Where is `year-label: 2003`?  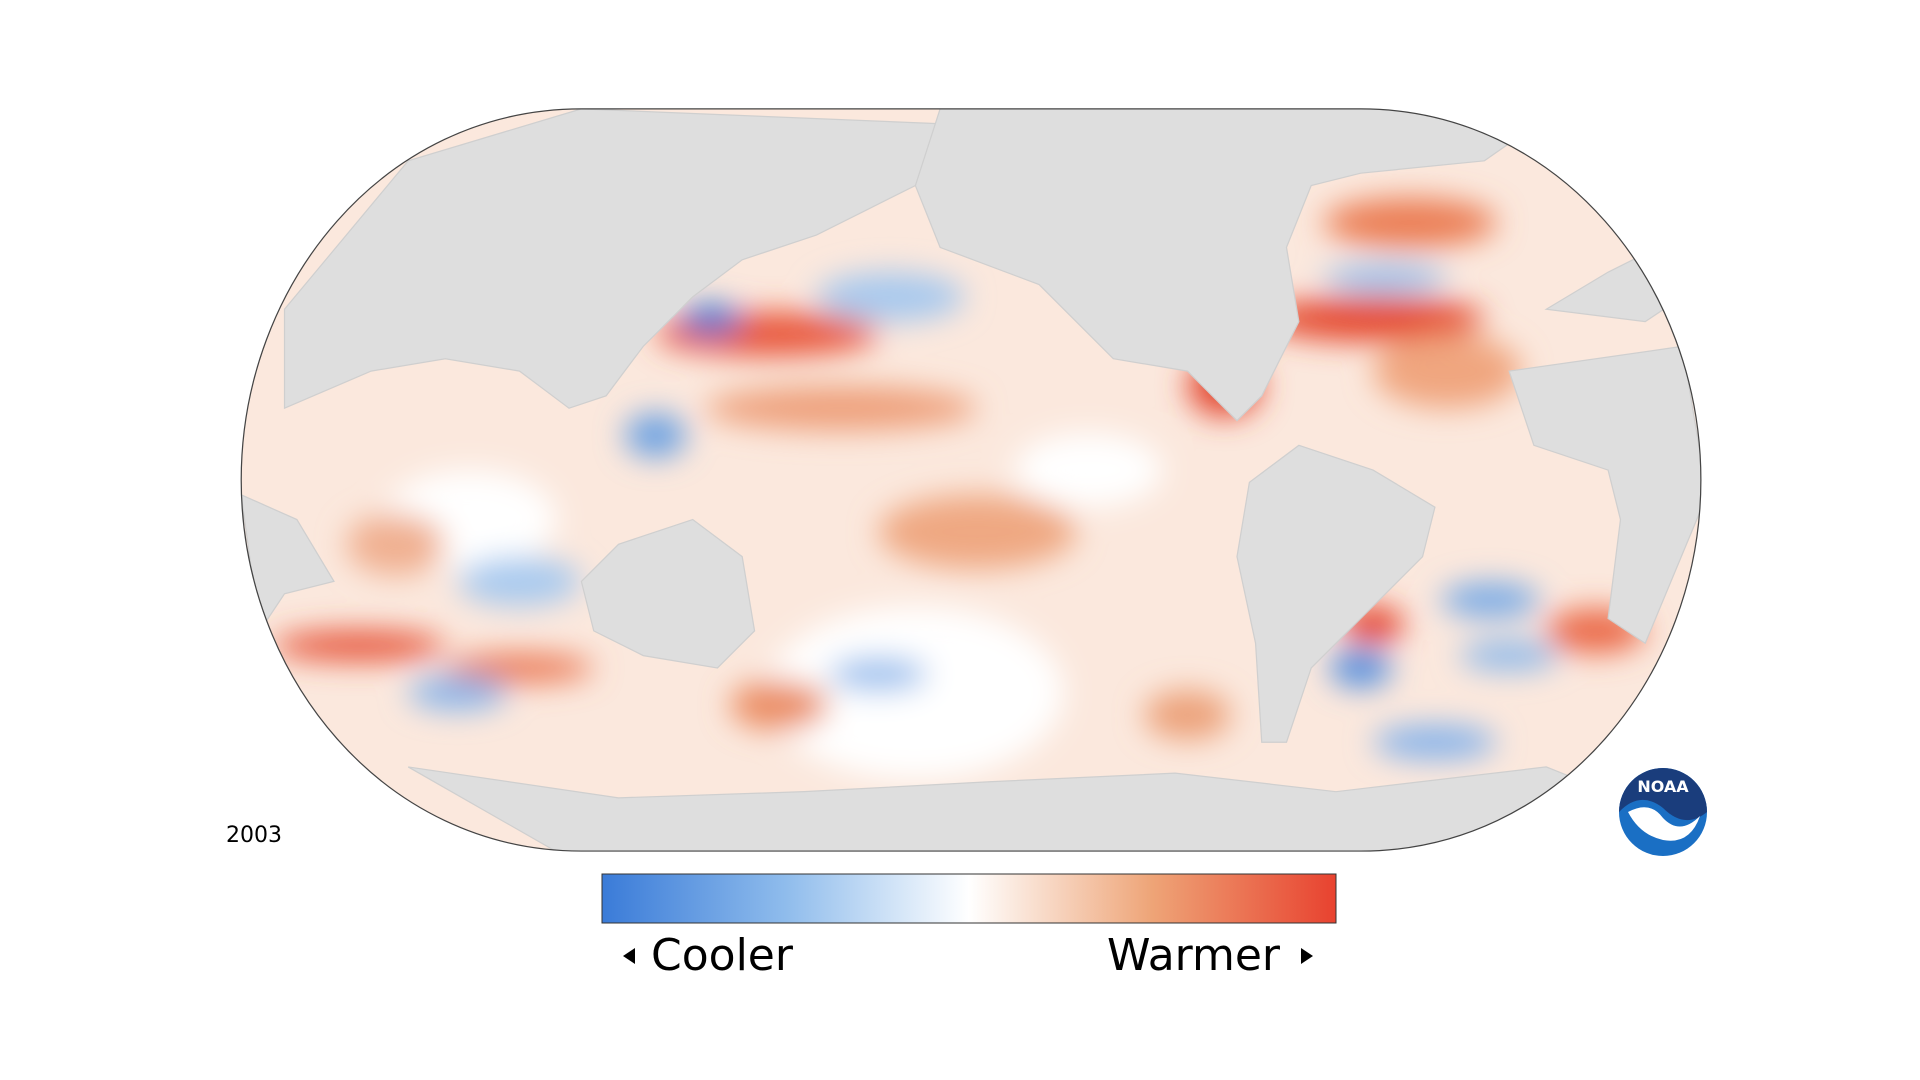 year-label: 2003 is located at coordinates (254, 835).